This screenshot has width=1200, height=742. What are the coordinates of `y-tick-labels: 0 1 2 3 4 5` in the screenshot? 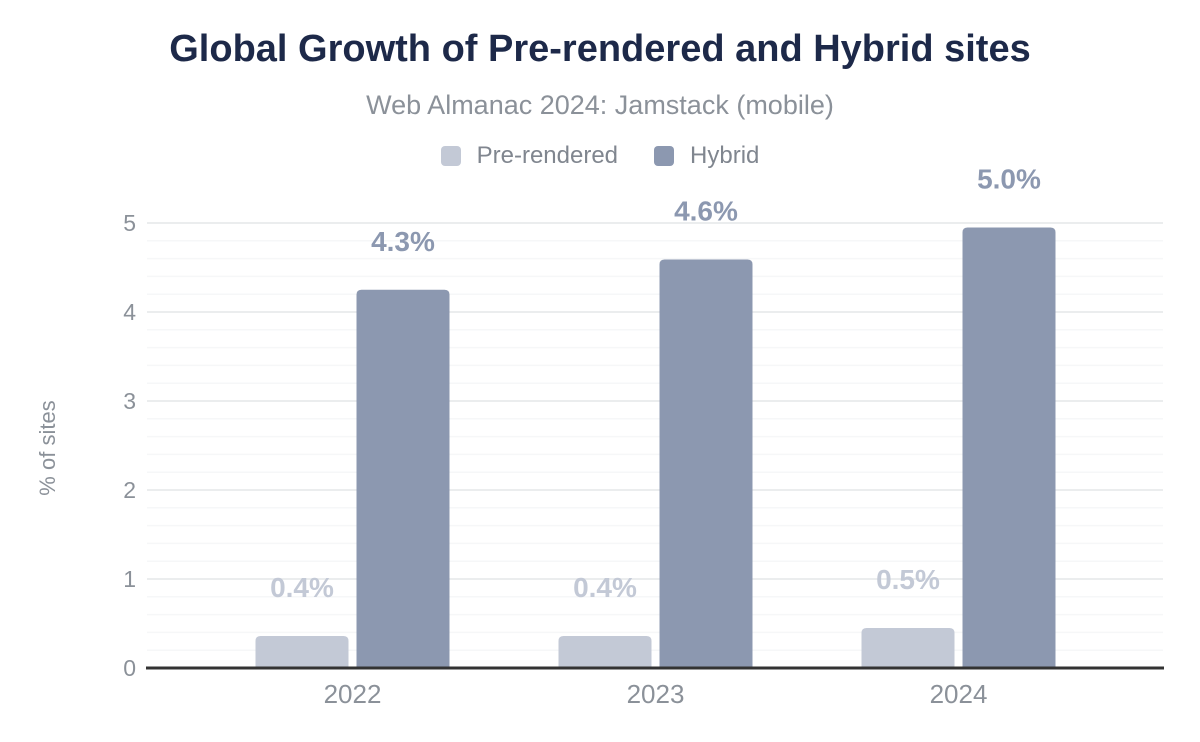 It's located at (129, 445).